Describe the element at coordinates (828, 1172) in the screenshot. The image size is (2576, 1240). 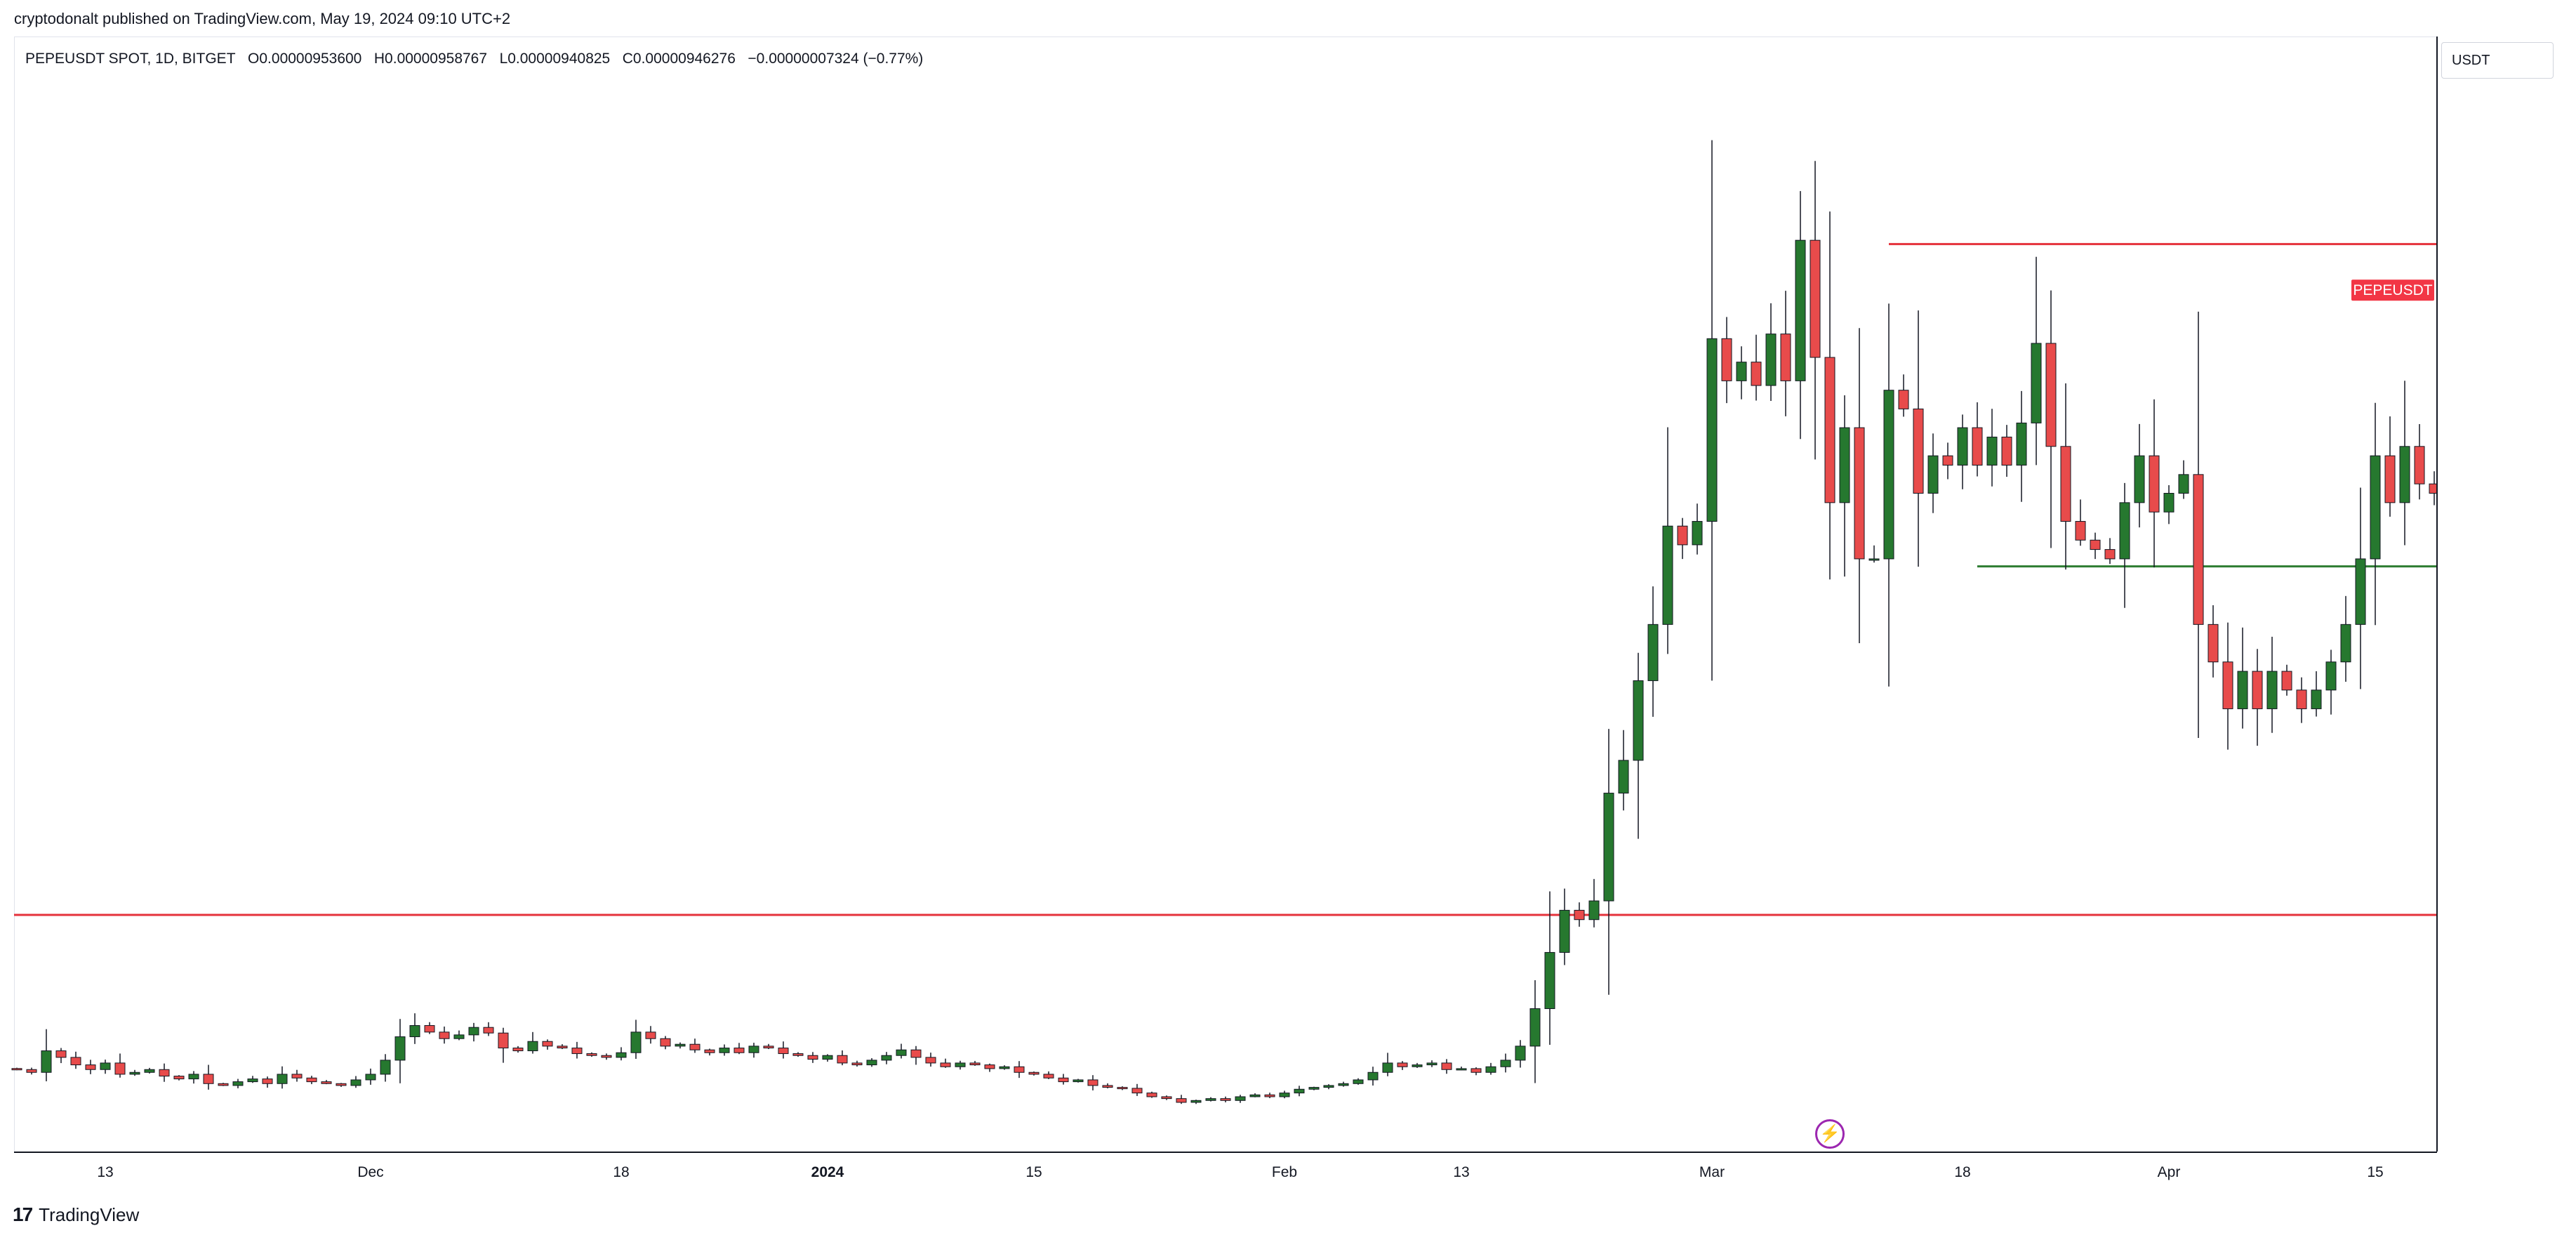
I see `time-tick-label: 2024` at that location.